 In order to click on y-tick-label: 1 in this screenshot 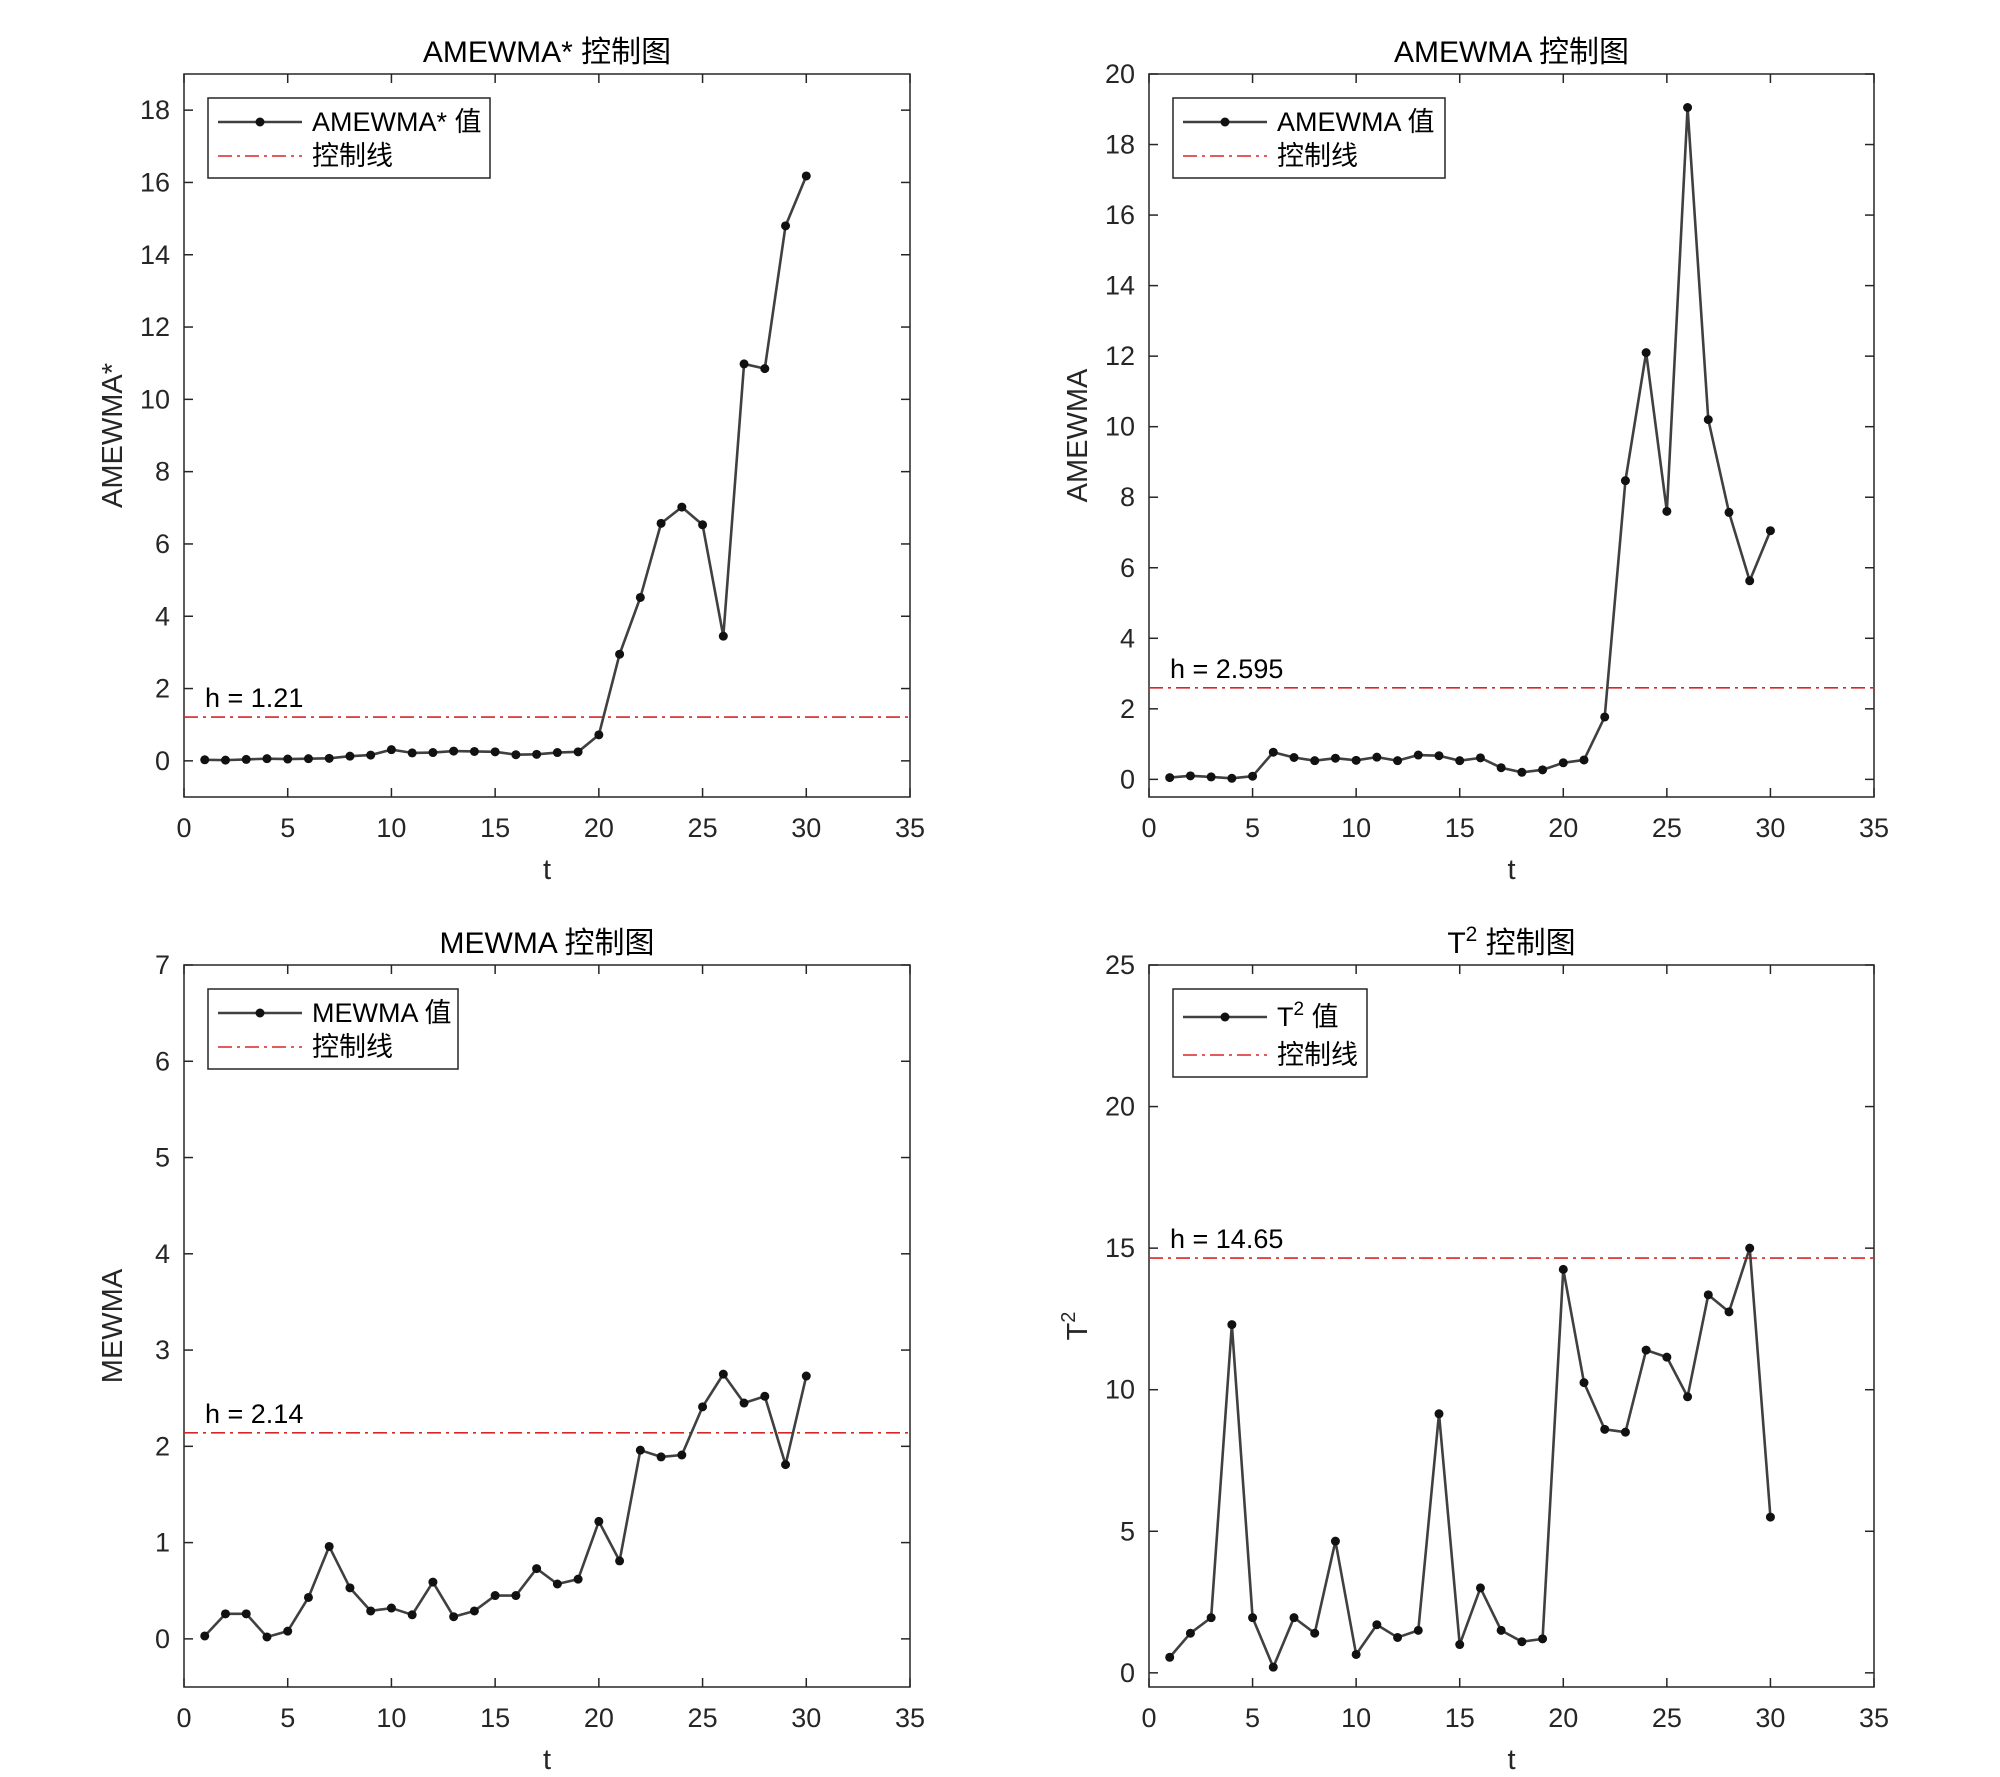, I will do `click(162, 1543)`.